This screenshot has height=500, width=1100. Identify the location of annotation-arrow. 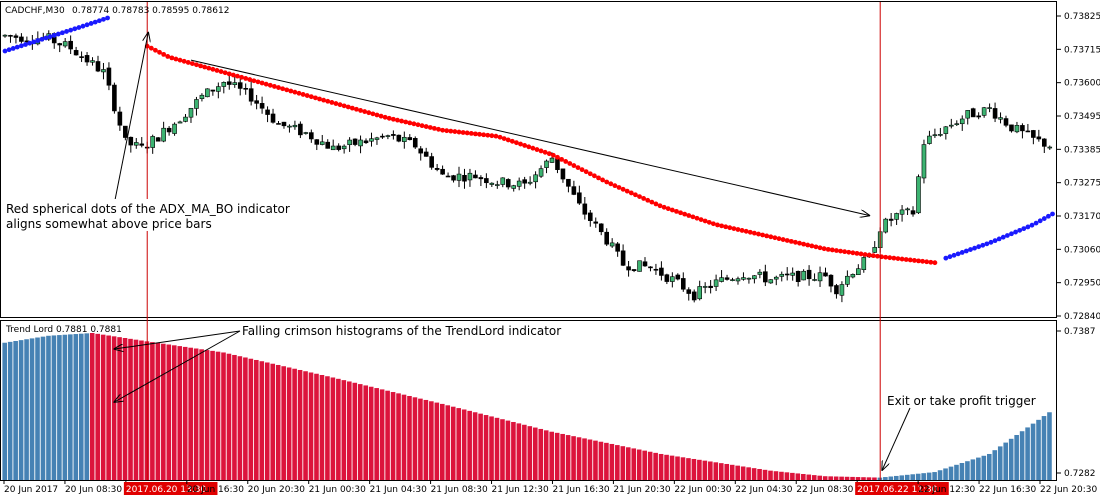
(131, 117).